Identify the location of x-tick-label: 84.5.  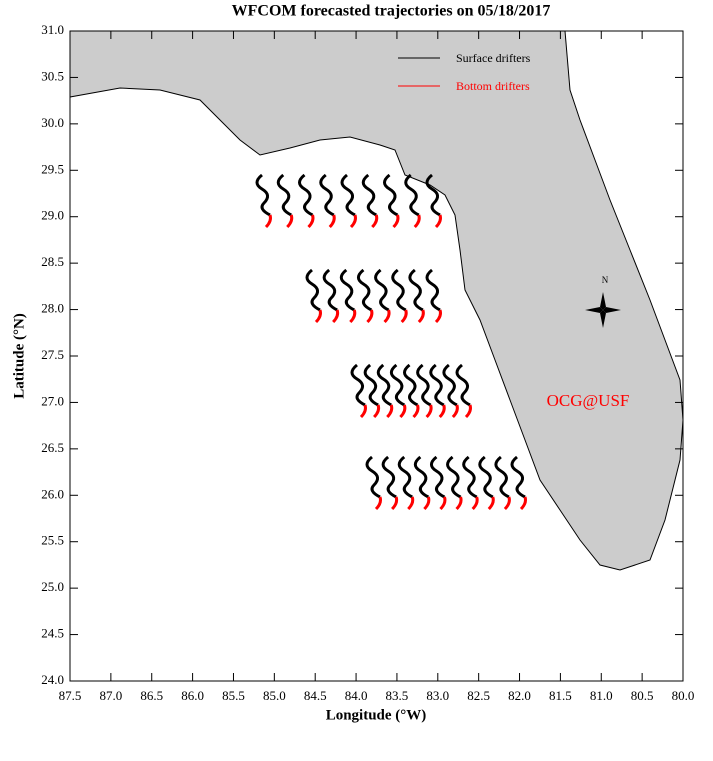
(315, 695).